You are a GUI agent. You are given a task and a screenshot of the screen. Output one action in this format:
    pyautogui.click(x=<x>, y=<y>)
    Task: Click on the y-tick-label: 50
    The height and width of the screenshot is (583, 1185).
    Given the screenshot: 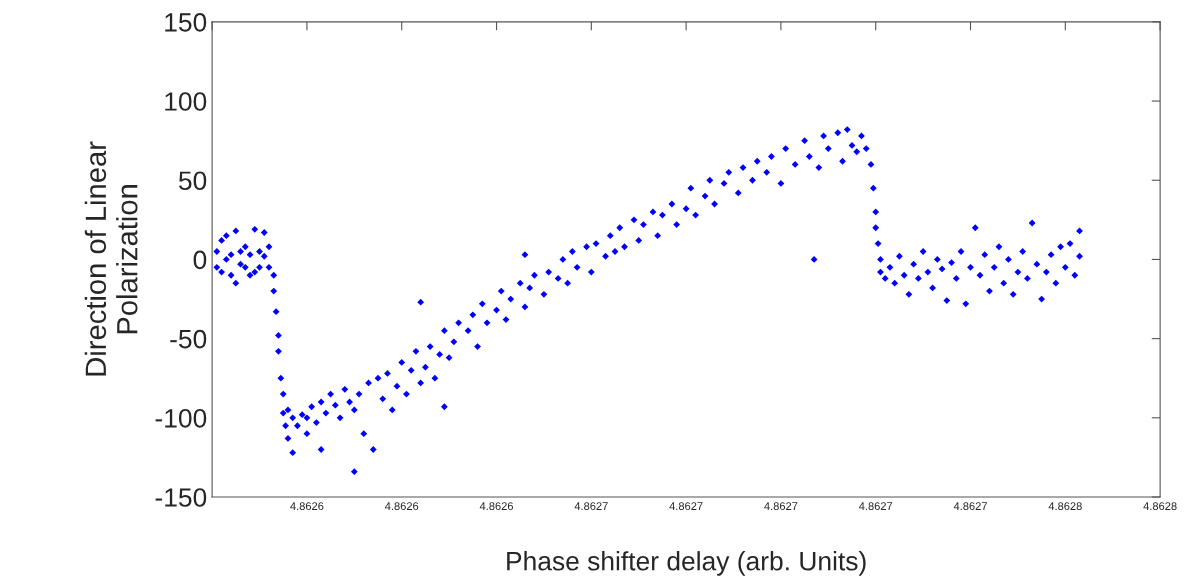 What is the action you would take?
    pyautogui.click(x=192, y=181)
    